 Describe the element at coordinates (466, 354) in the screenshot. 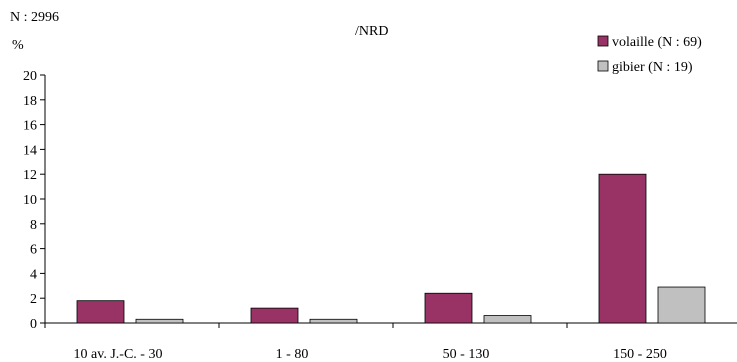

I see `x-tick-label: 50 - 130` at that location.